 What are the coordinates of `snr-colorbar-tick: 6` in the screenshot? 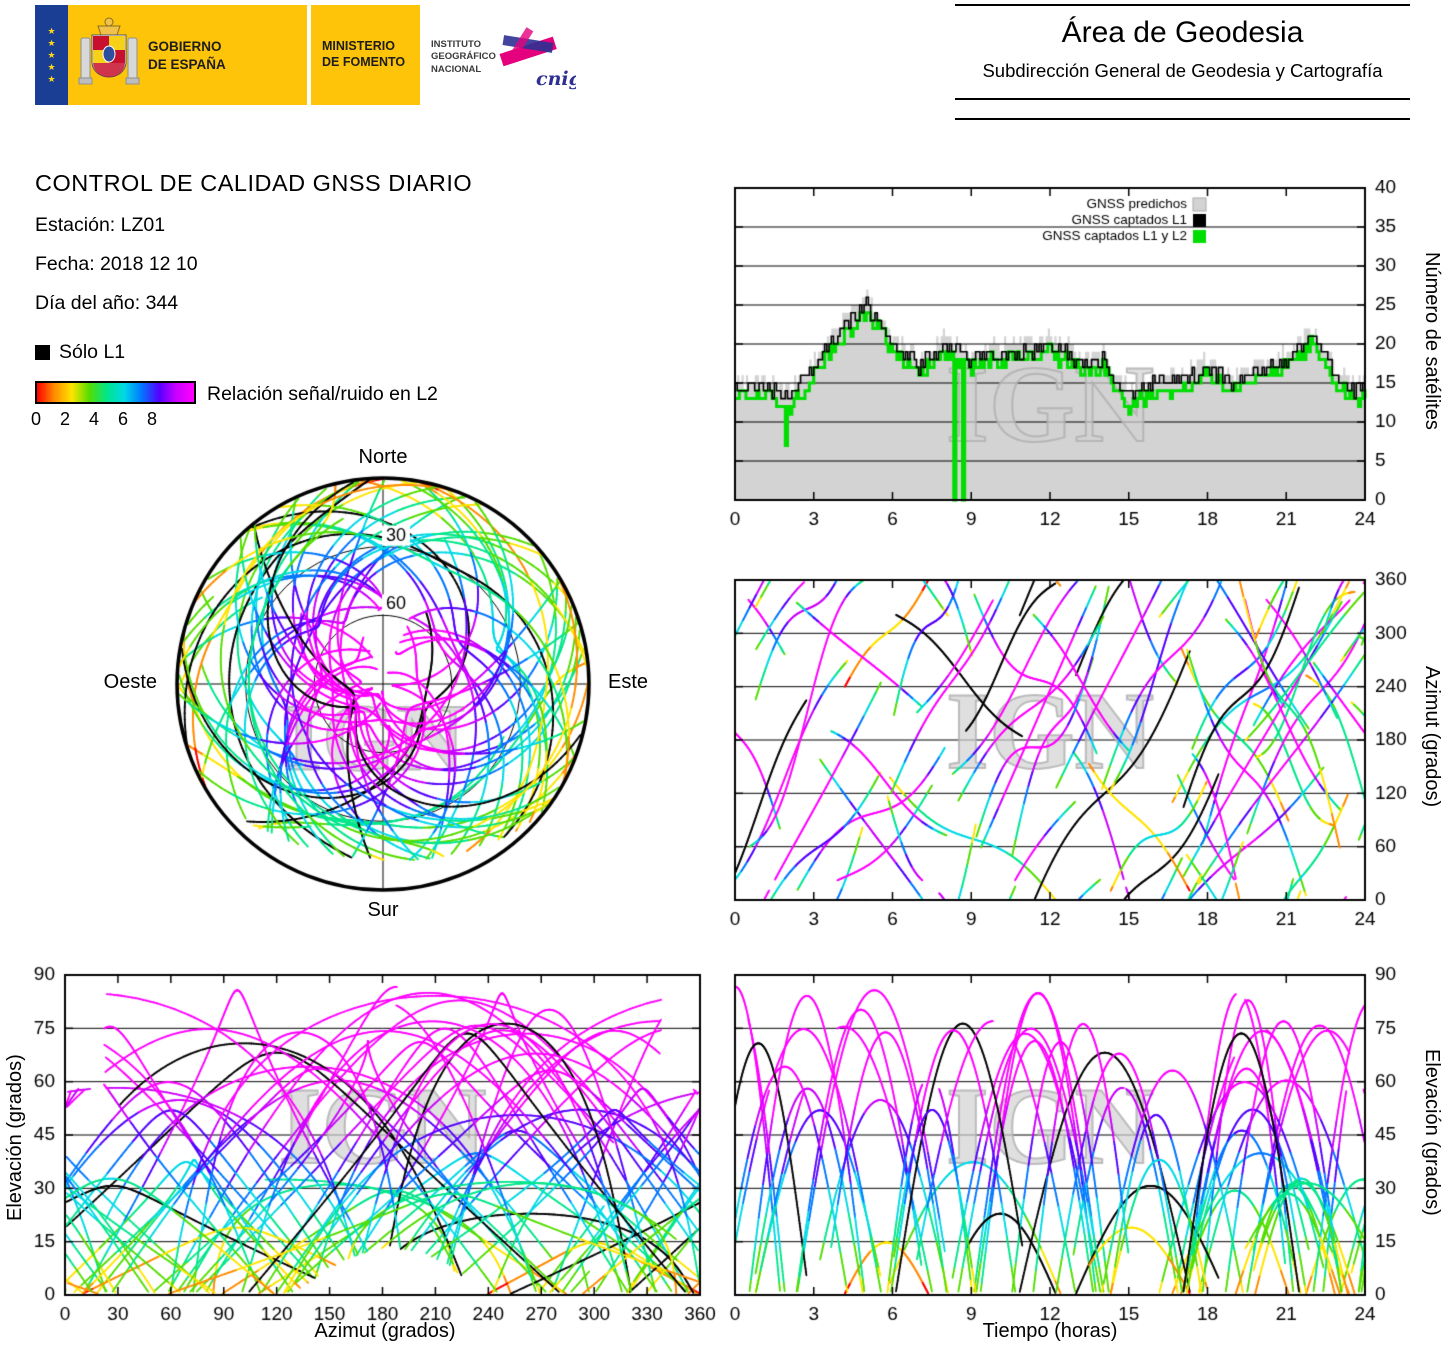 It's located at (122, 419).